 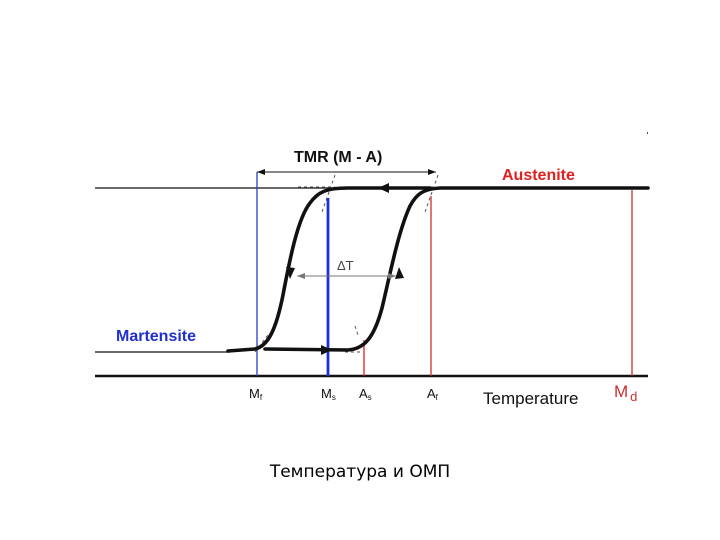 I want to click on heating-arrow-mid, so click(x=399, y=273).